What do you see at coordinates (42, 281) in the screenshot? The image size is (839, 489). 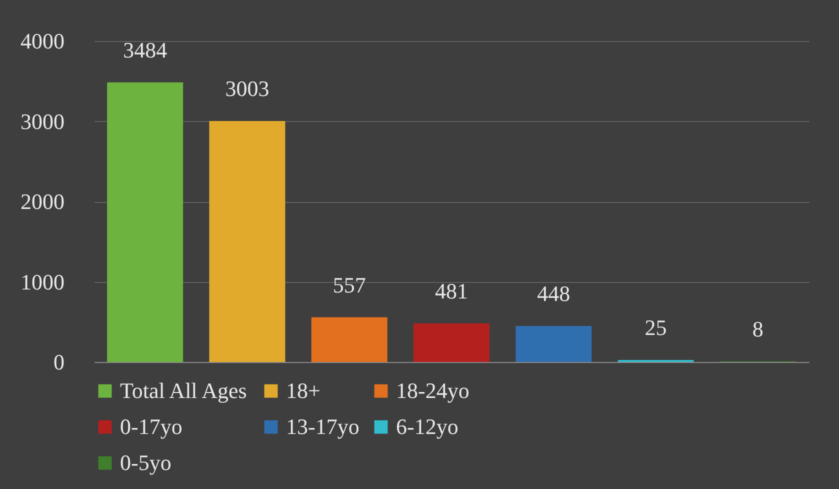 I see `y-tick-label: 1000` at bounding box center [42, 281].